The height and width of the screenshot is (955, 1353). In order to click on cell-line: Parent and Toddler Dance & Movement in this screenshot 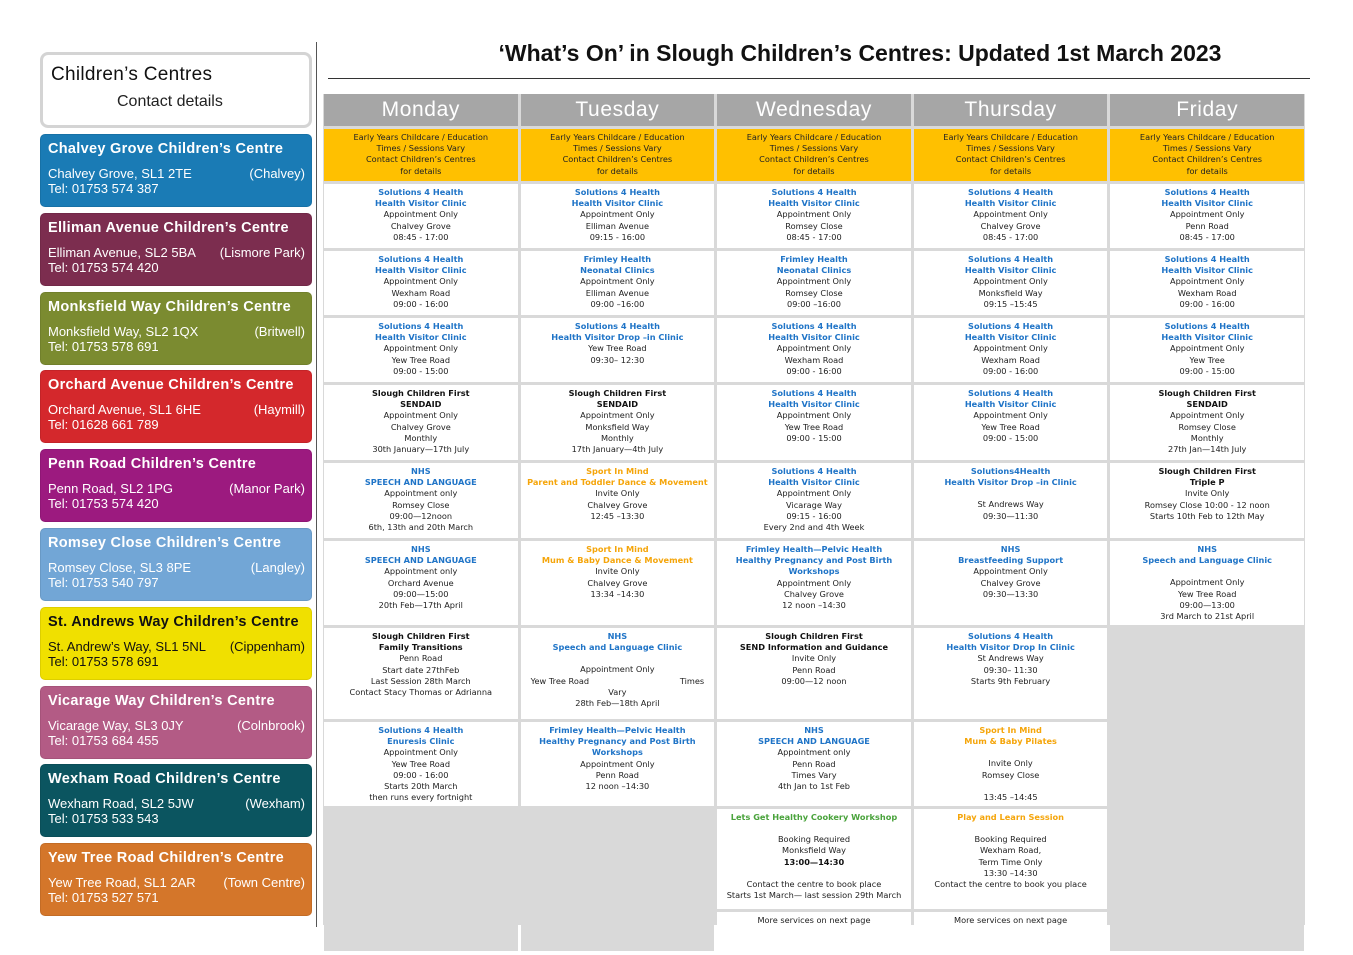, I will do `click(617, 482)`.